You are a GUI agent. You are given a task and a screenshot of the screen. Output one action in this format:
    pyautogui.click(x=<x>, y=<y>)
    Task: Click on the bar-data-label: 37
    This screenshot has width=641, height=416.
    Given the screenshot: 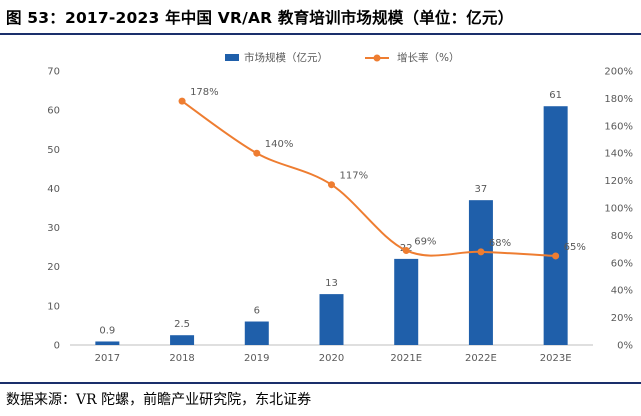 What is the action you would take?
    pyautogui.click(x=481, y=189)
    